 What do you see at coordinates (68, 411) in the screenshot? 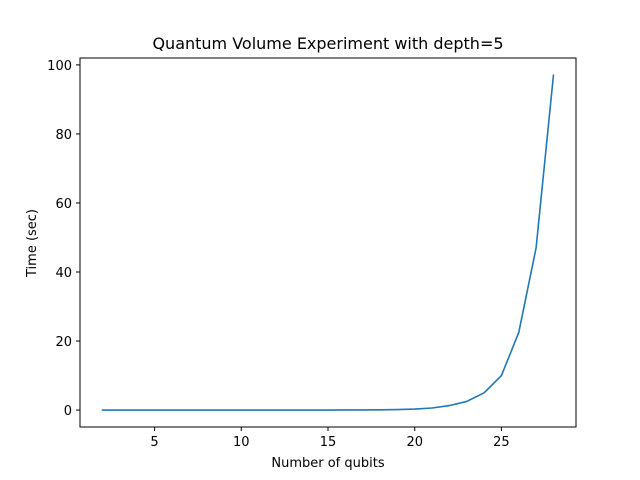
I see `y-tick-label: 0` at bounding box center [68, 411].